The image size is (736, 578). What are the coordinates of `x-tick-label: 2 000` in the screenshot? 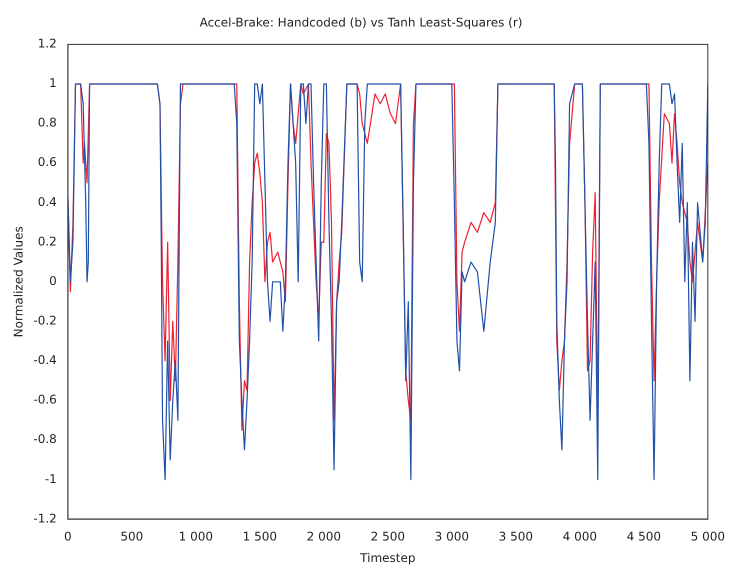 It's located at (323, 537).